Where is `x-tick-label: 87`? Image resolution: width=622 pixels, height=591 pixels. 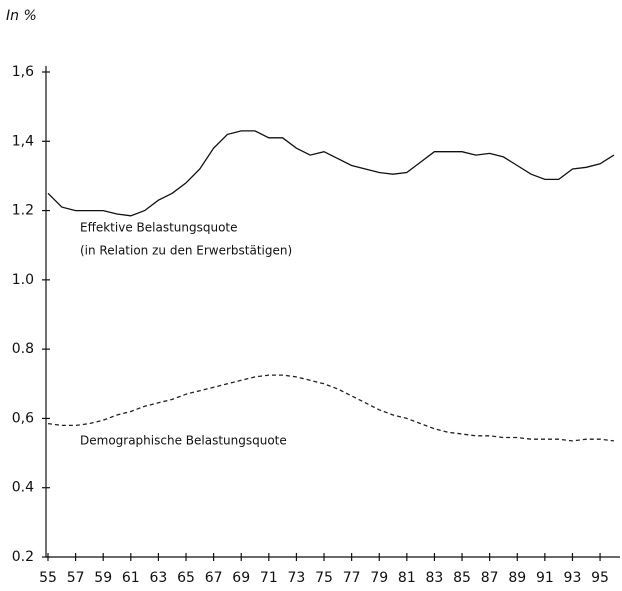 x-tick-label: 87 is located at coordinates (490, 578).